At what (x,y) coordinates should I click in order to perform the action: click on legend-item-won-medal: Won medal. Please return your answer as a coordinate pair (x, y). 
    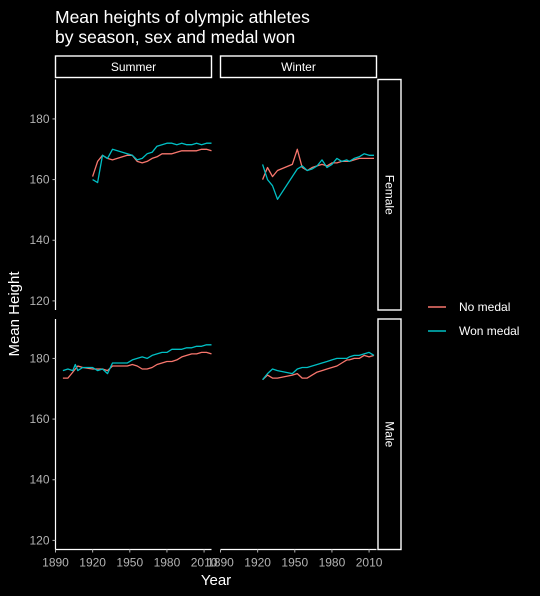
    Looking at the image, I should click on (473, 331).